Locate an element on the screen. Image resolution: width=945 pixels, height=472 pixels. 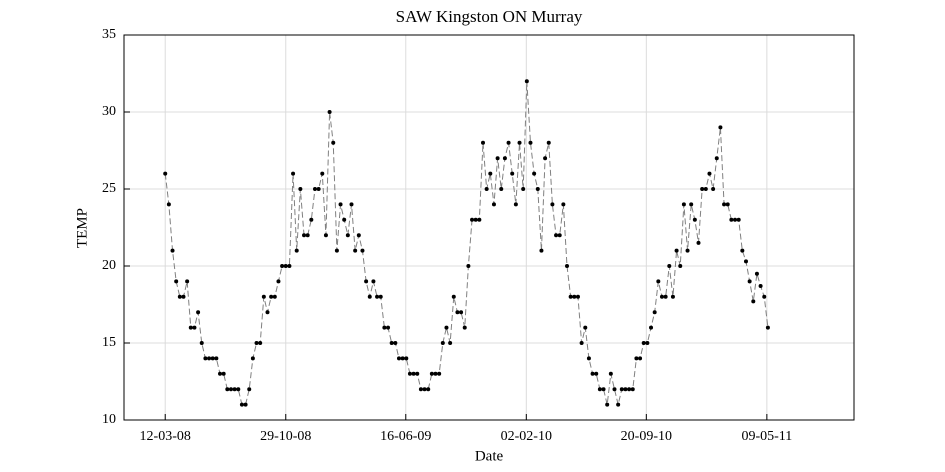
y-tick-label: 25 is located at coordinates (109, 188).